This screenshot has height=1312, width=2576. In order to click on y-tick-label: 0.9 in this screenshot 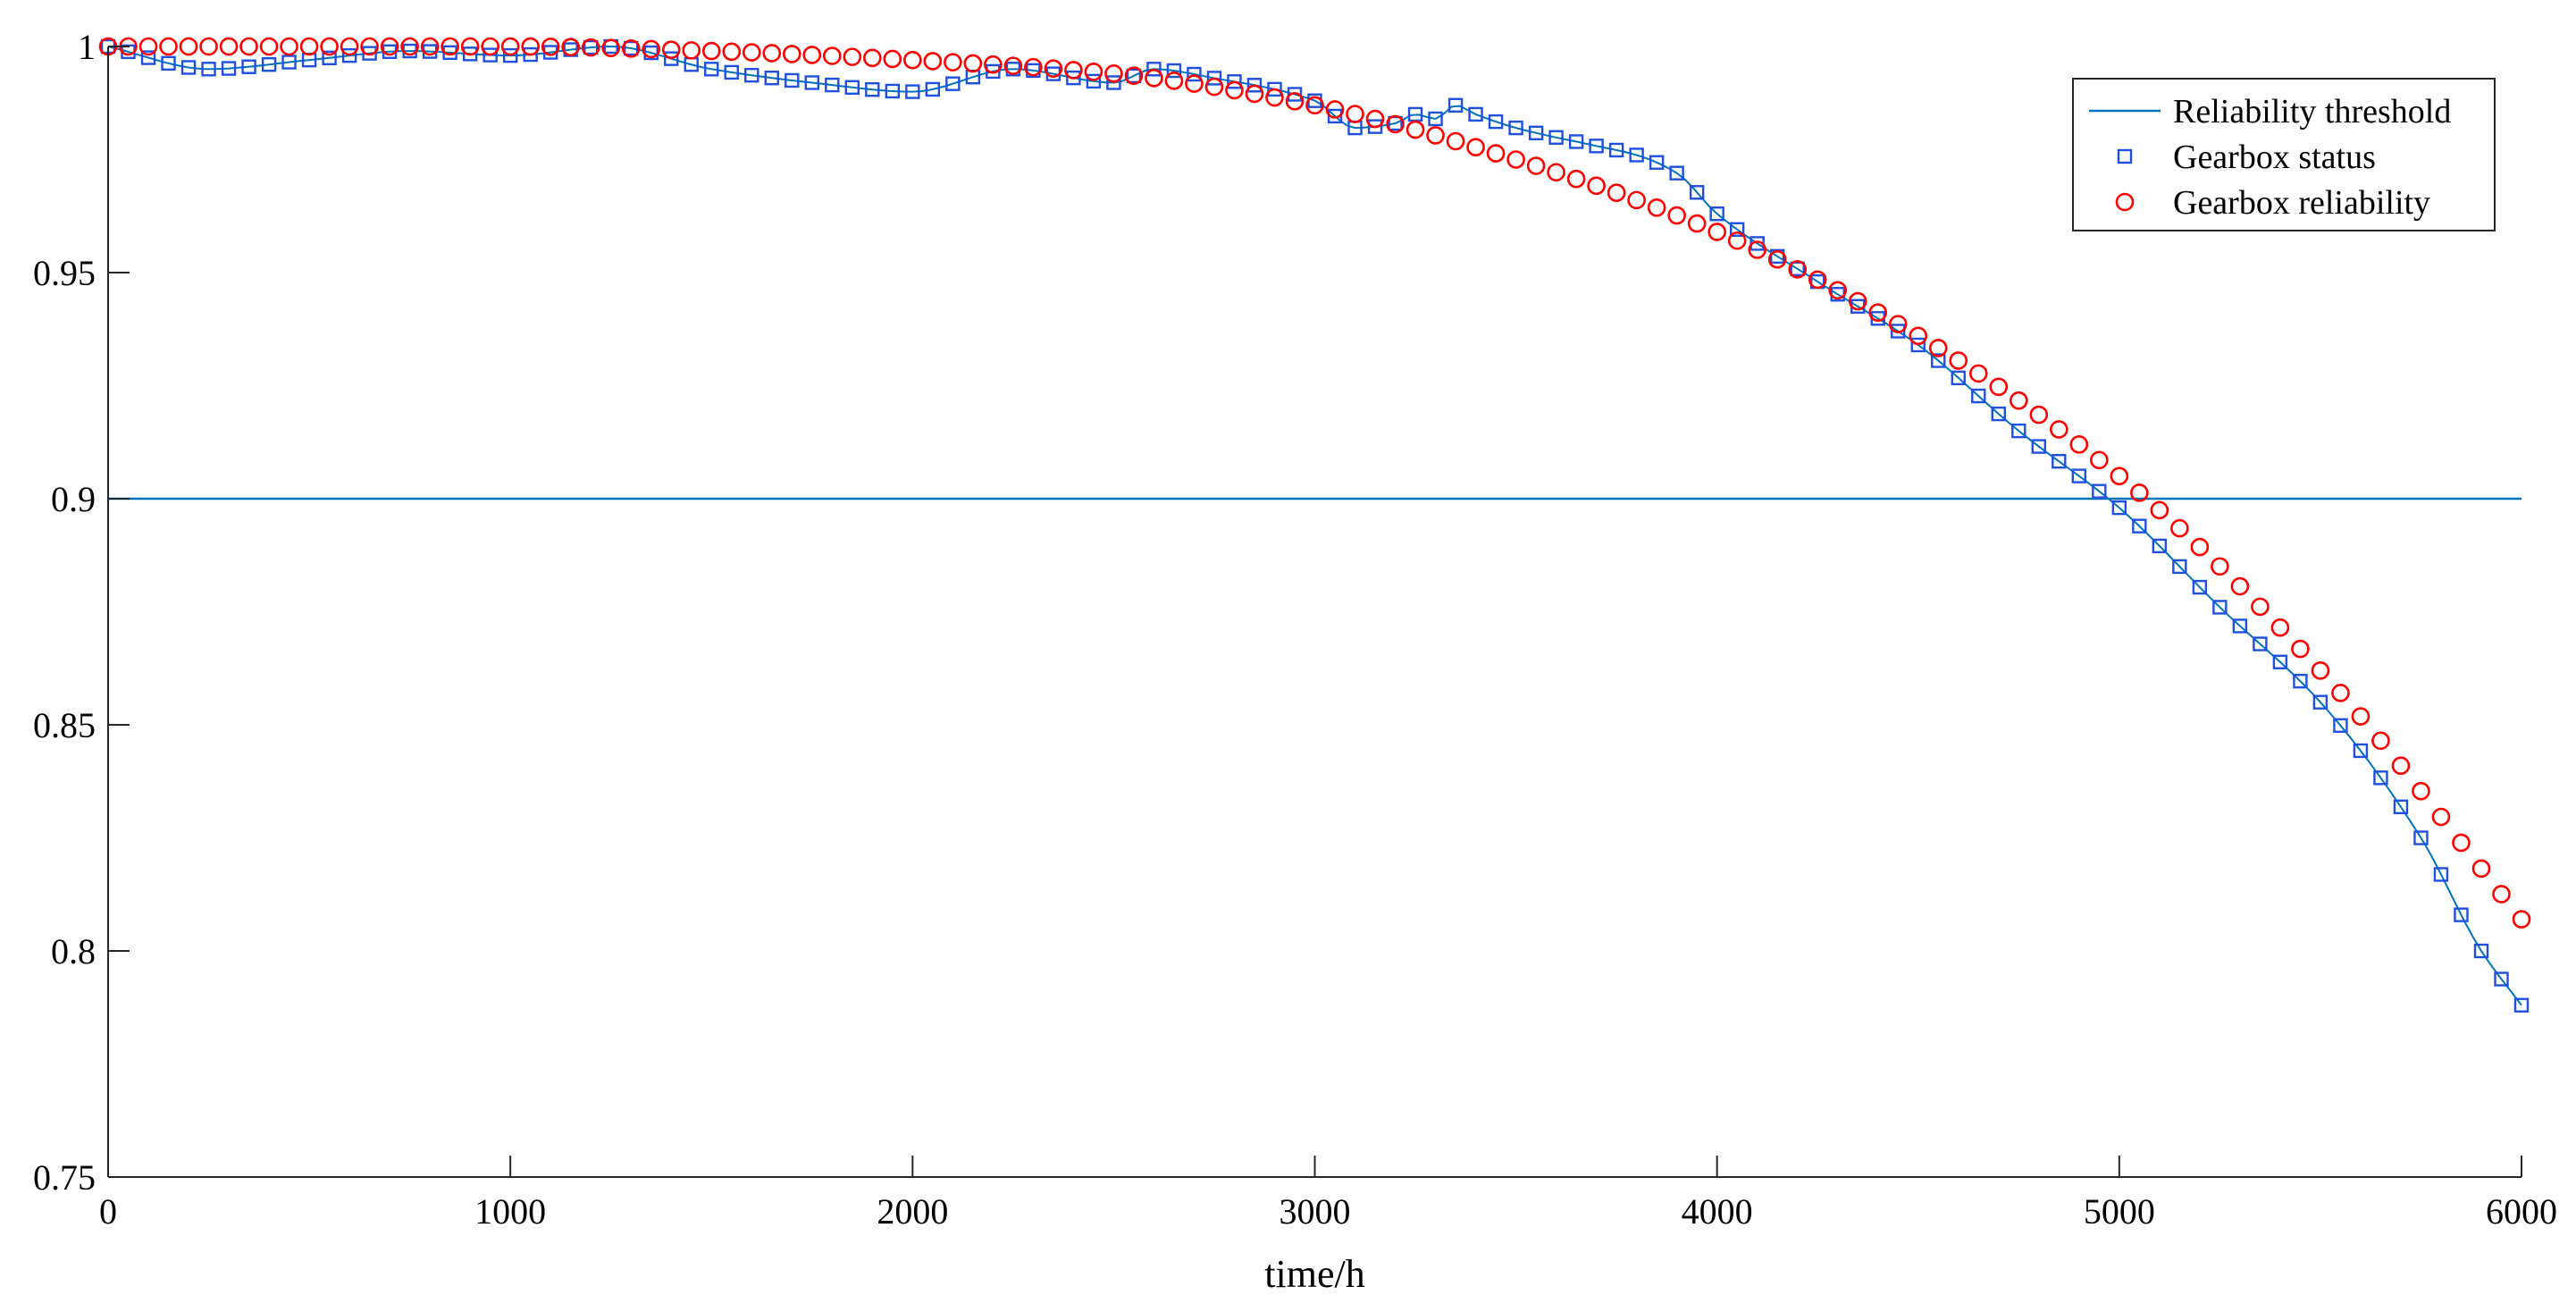, I will do `click(73, 499)`.